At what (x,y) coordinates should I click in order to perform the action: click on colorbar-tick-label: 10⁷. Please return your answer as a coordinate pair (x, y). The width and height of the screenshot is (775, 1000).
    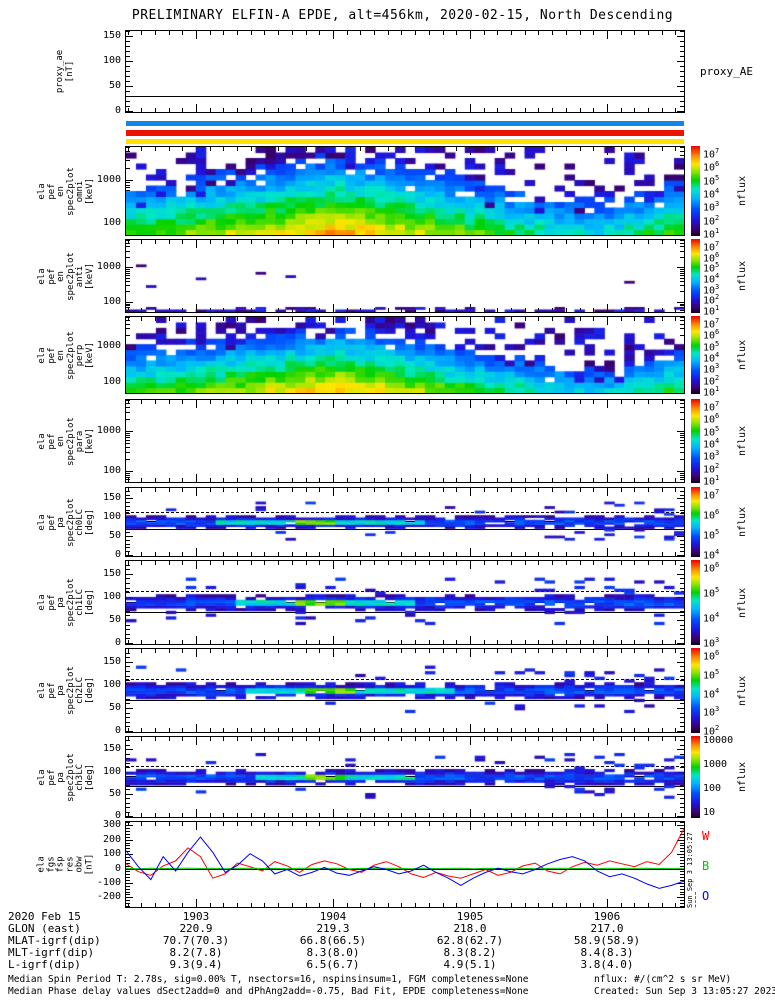
    Looking at the image, I should click on (711, 495).